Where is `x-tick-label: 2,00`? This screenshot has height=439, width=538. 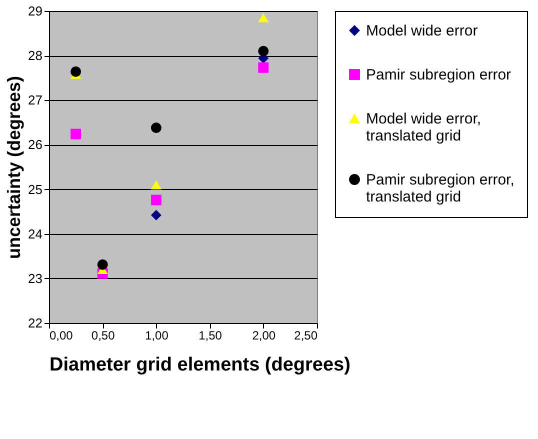
x-tick-label: 2,00 is located at coordinates (264, 335).